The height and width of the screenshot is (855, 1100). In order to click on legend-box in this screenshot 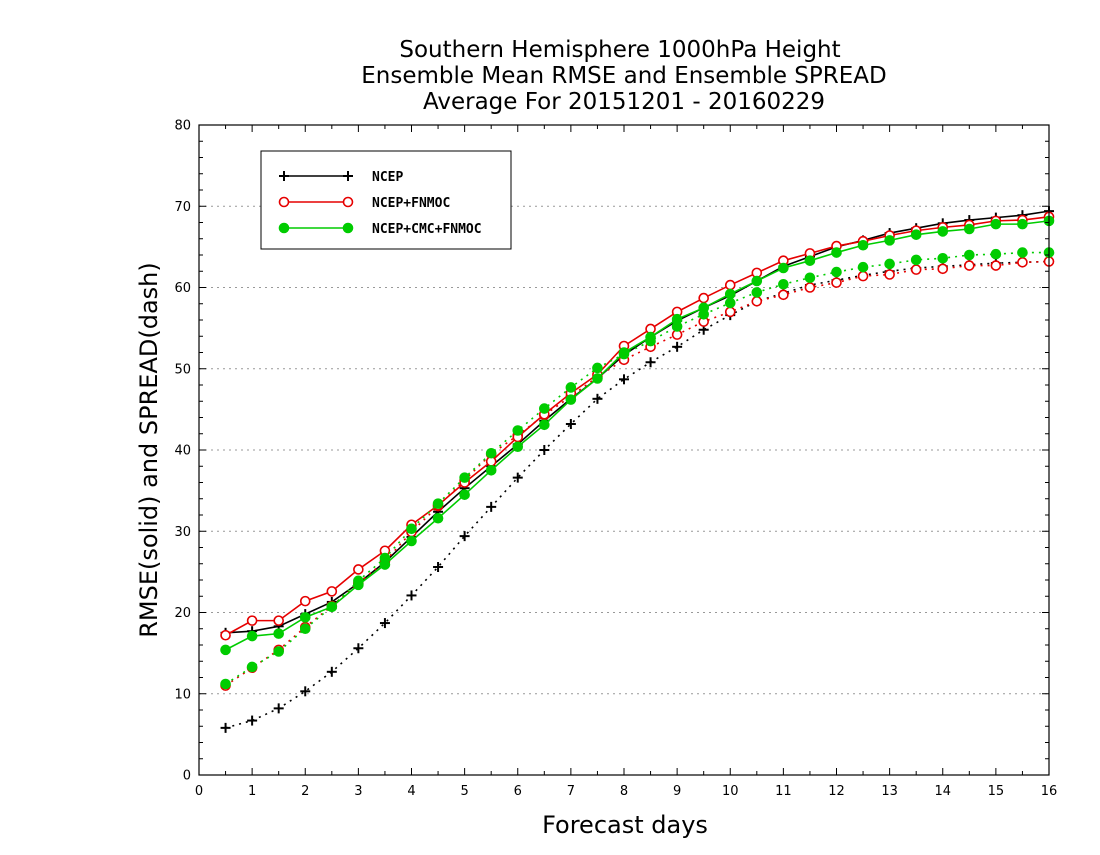, I will do `click(386, 200)`.